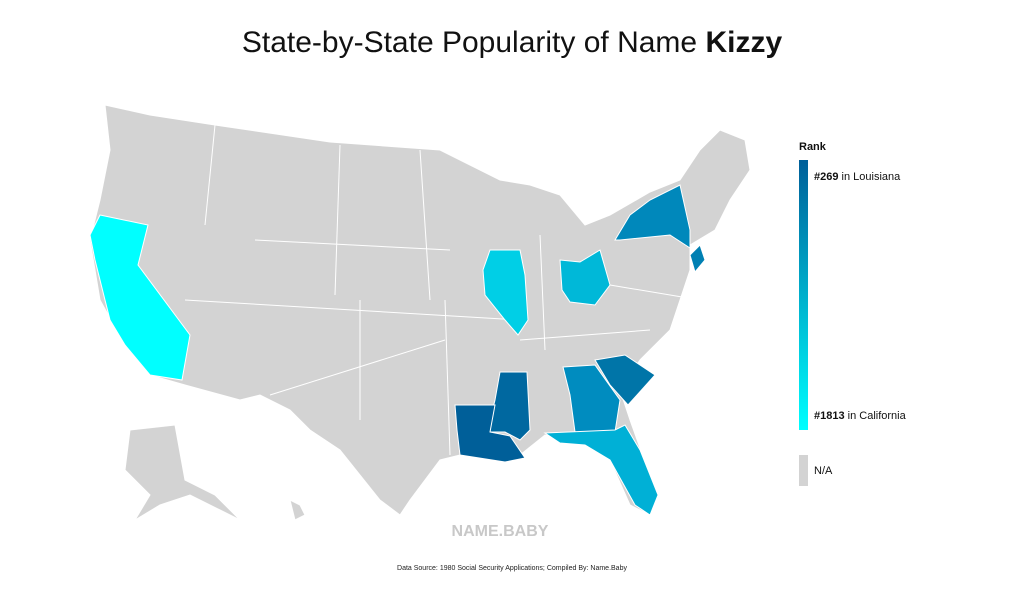 This screenshot has height=600, width=1024. What do you see at coordinates (182, 472) in the screenshot?
I see `alaska` at bounding box center [182, 472].